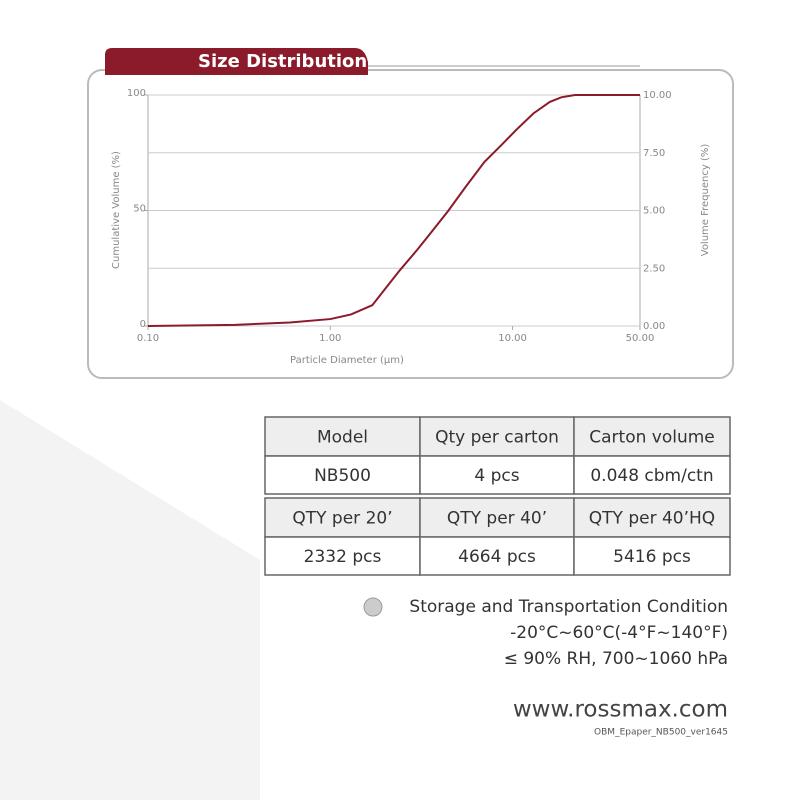 The height and width of the screenshot is (804, 800). I want to click on table-text: 0.048 cbm/ctn, so click(651, 476).